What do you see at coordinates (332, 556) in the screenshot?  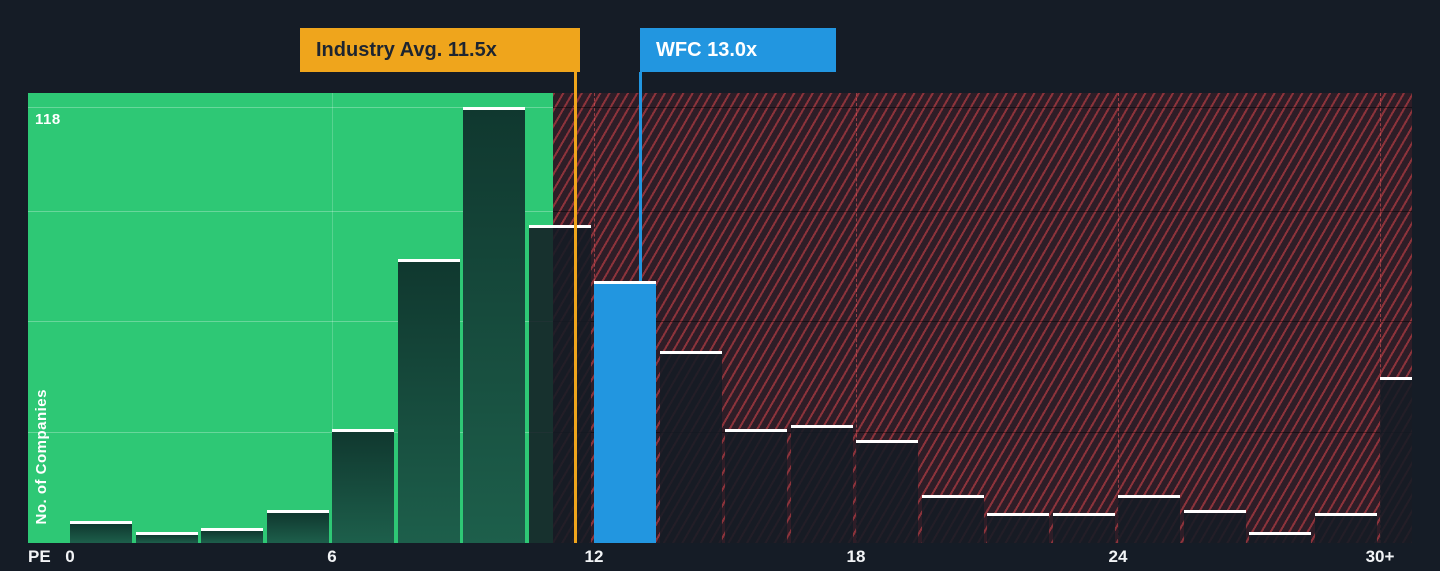 I see `x-tick-label: 6` at bounding box center [332, 556].